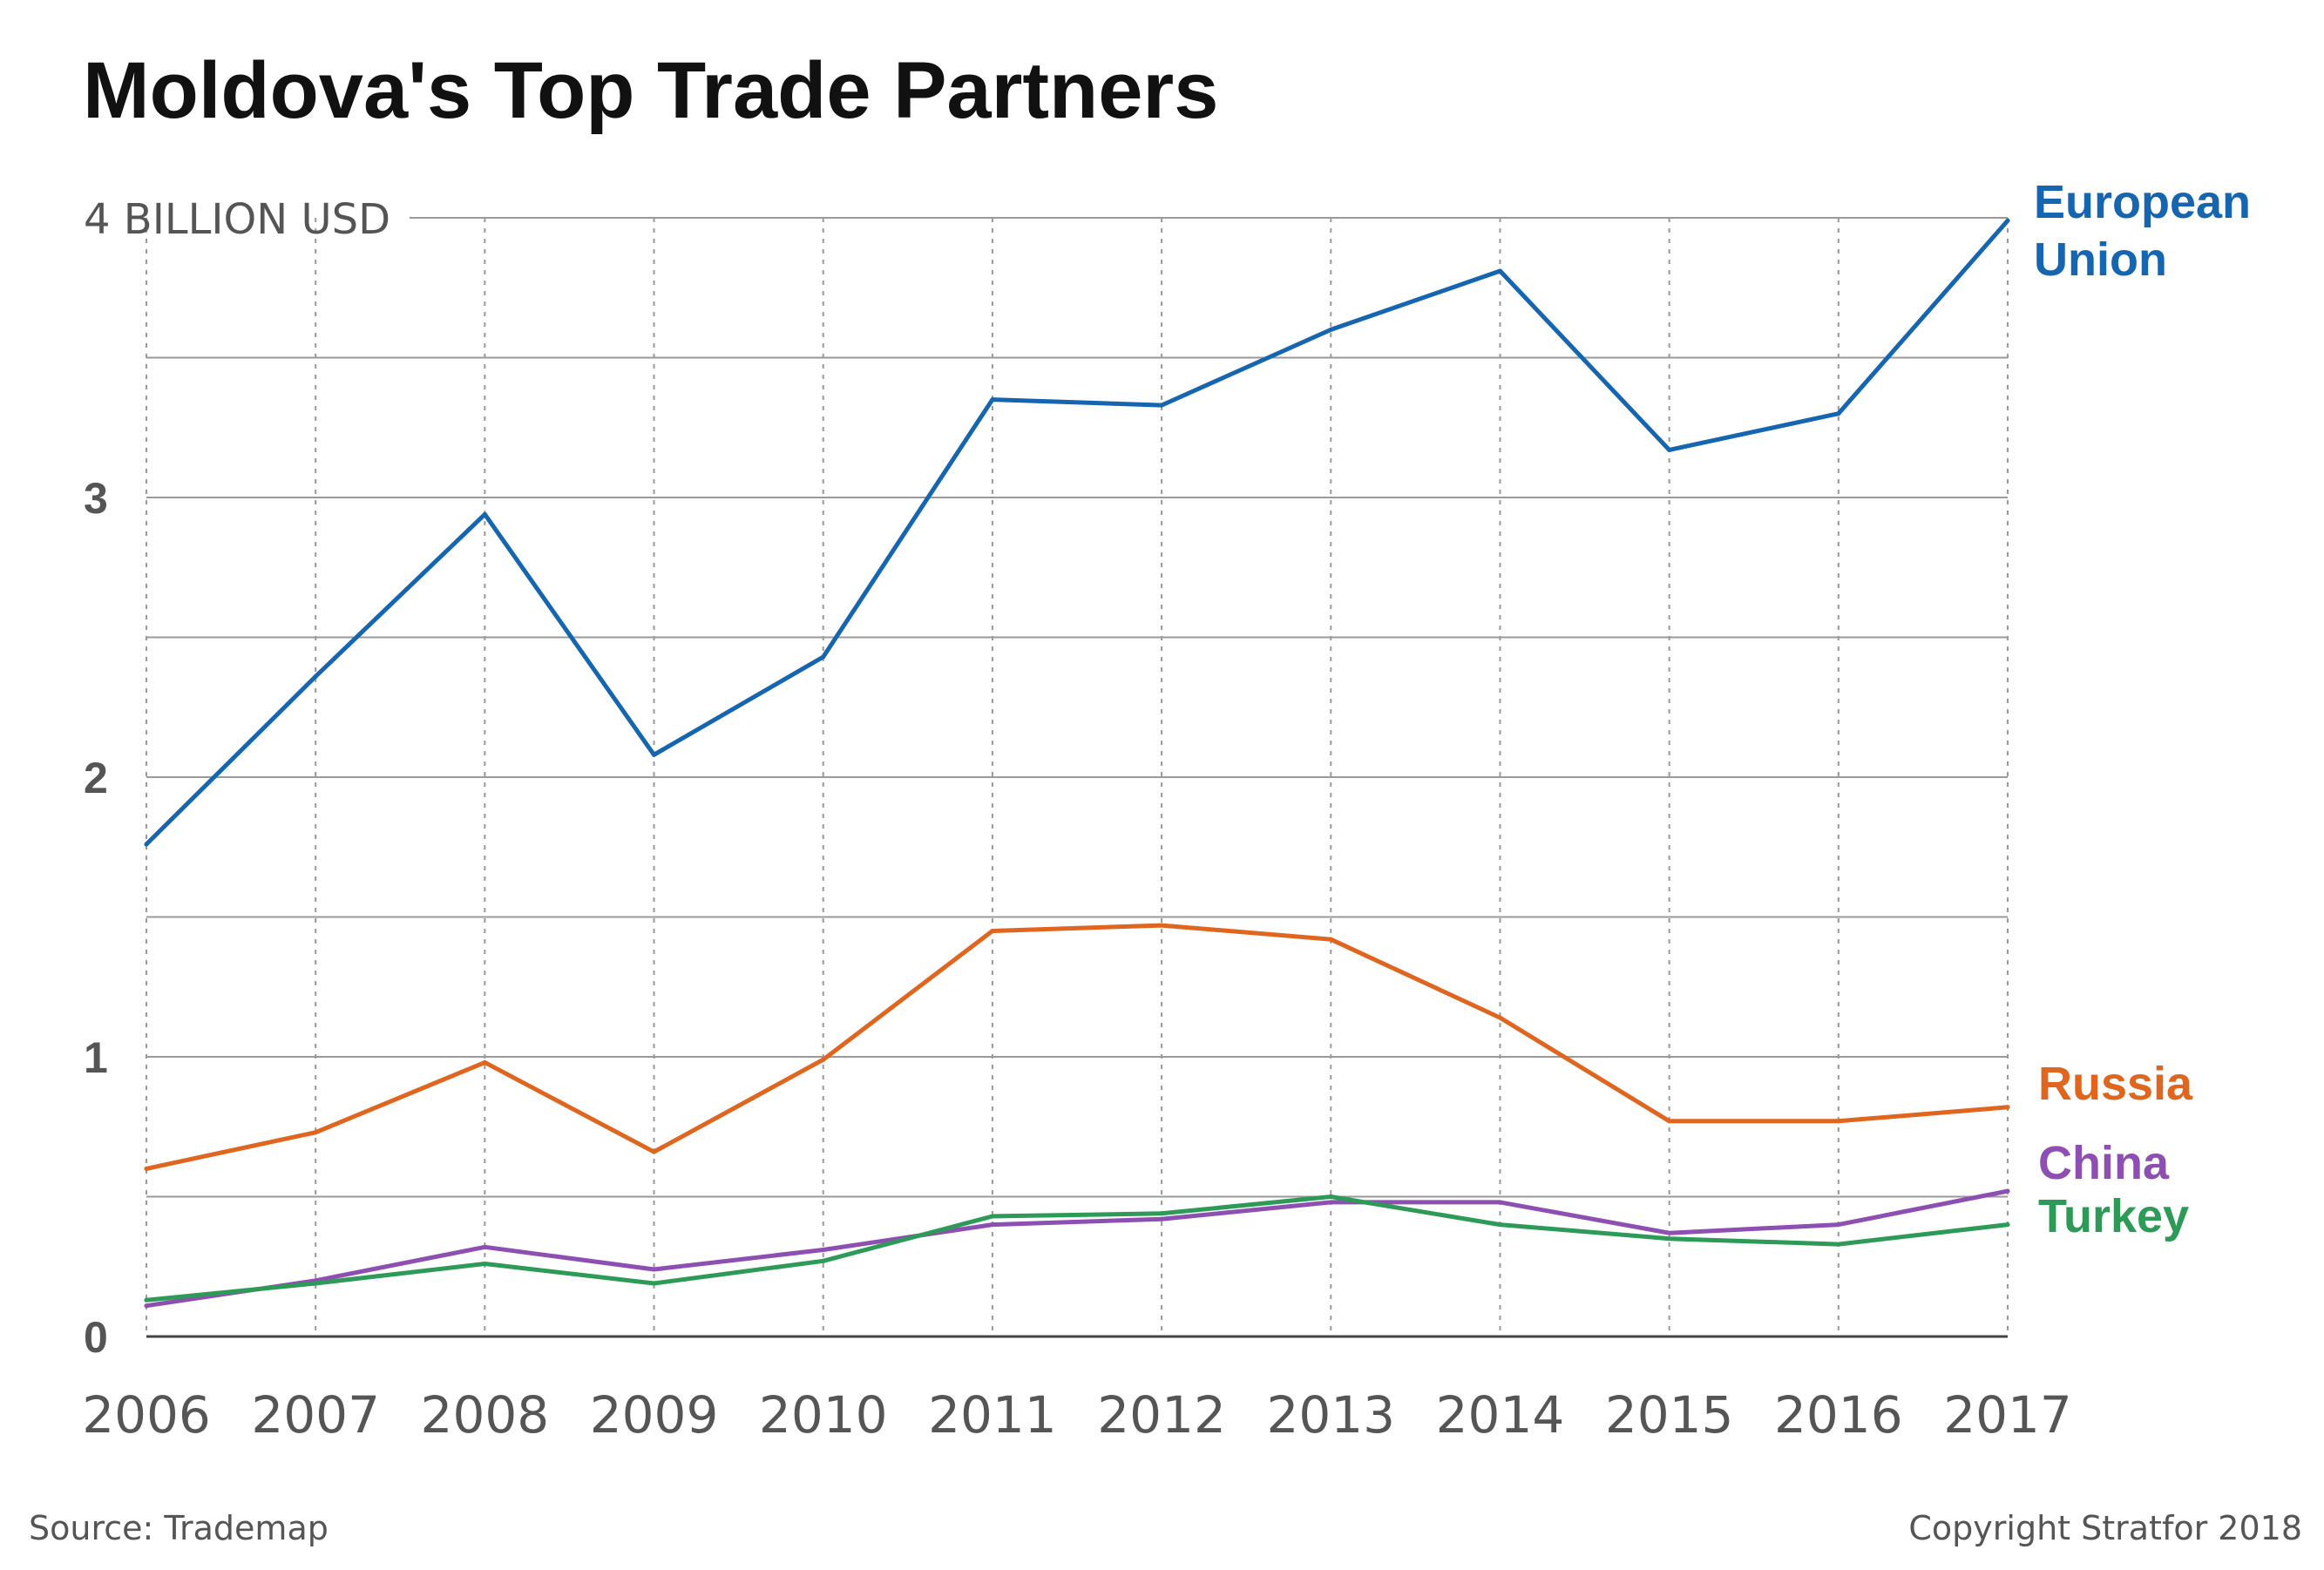 The height and width of the screenshot is (1570, 2324). I want to click on data-point-turkey-2014, so click(1500, 1225).